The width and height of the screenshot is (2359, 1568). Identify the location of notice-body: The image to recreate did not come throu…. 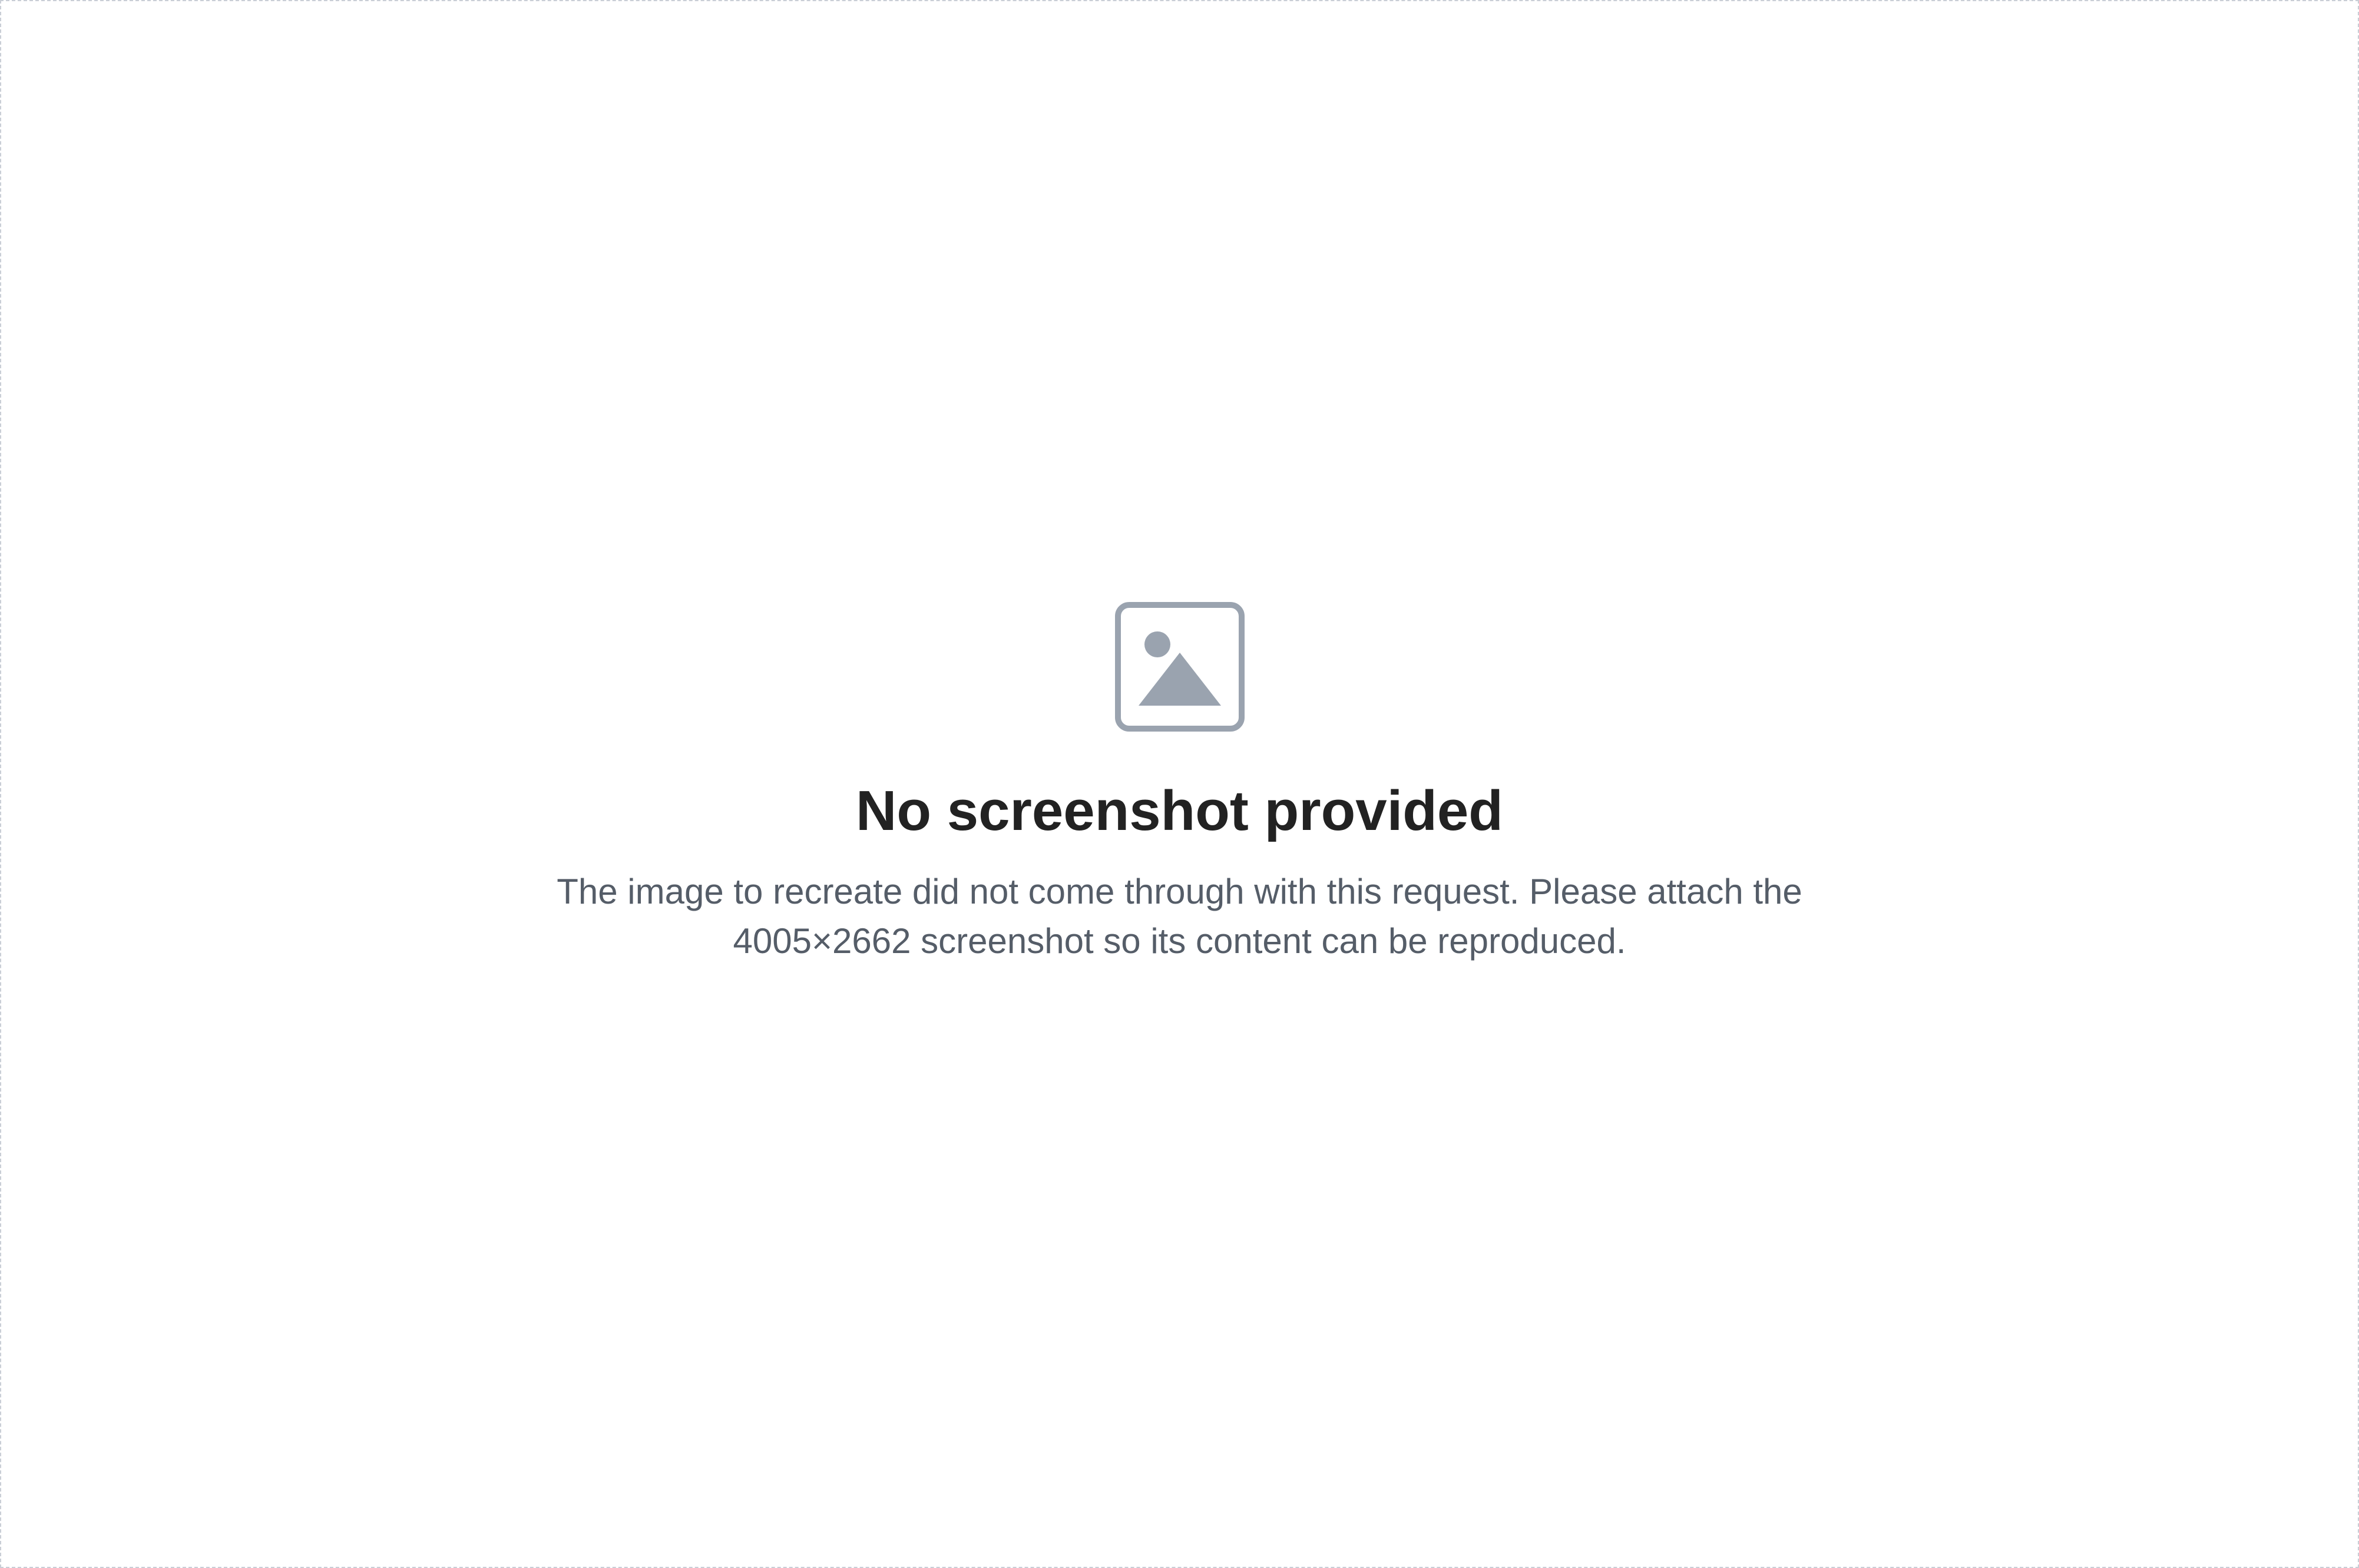
(1179, 916).